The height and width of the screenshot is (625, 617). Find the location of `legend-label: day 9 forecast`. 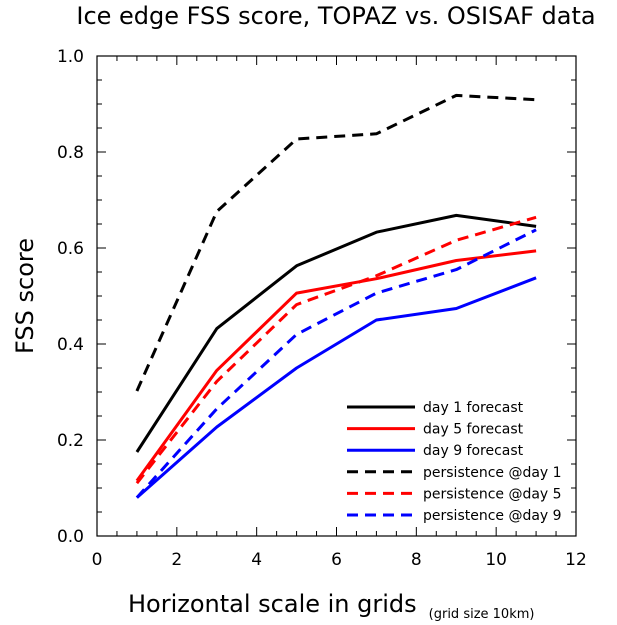

legend-label: day 9 forecast is located at coordinates (473, 451).